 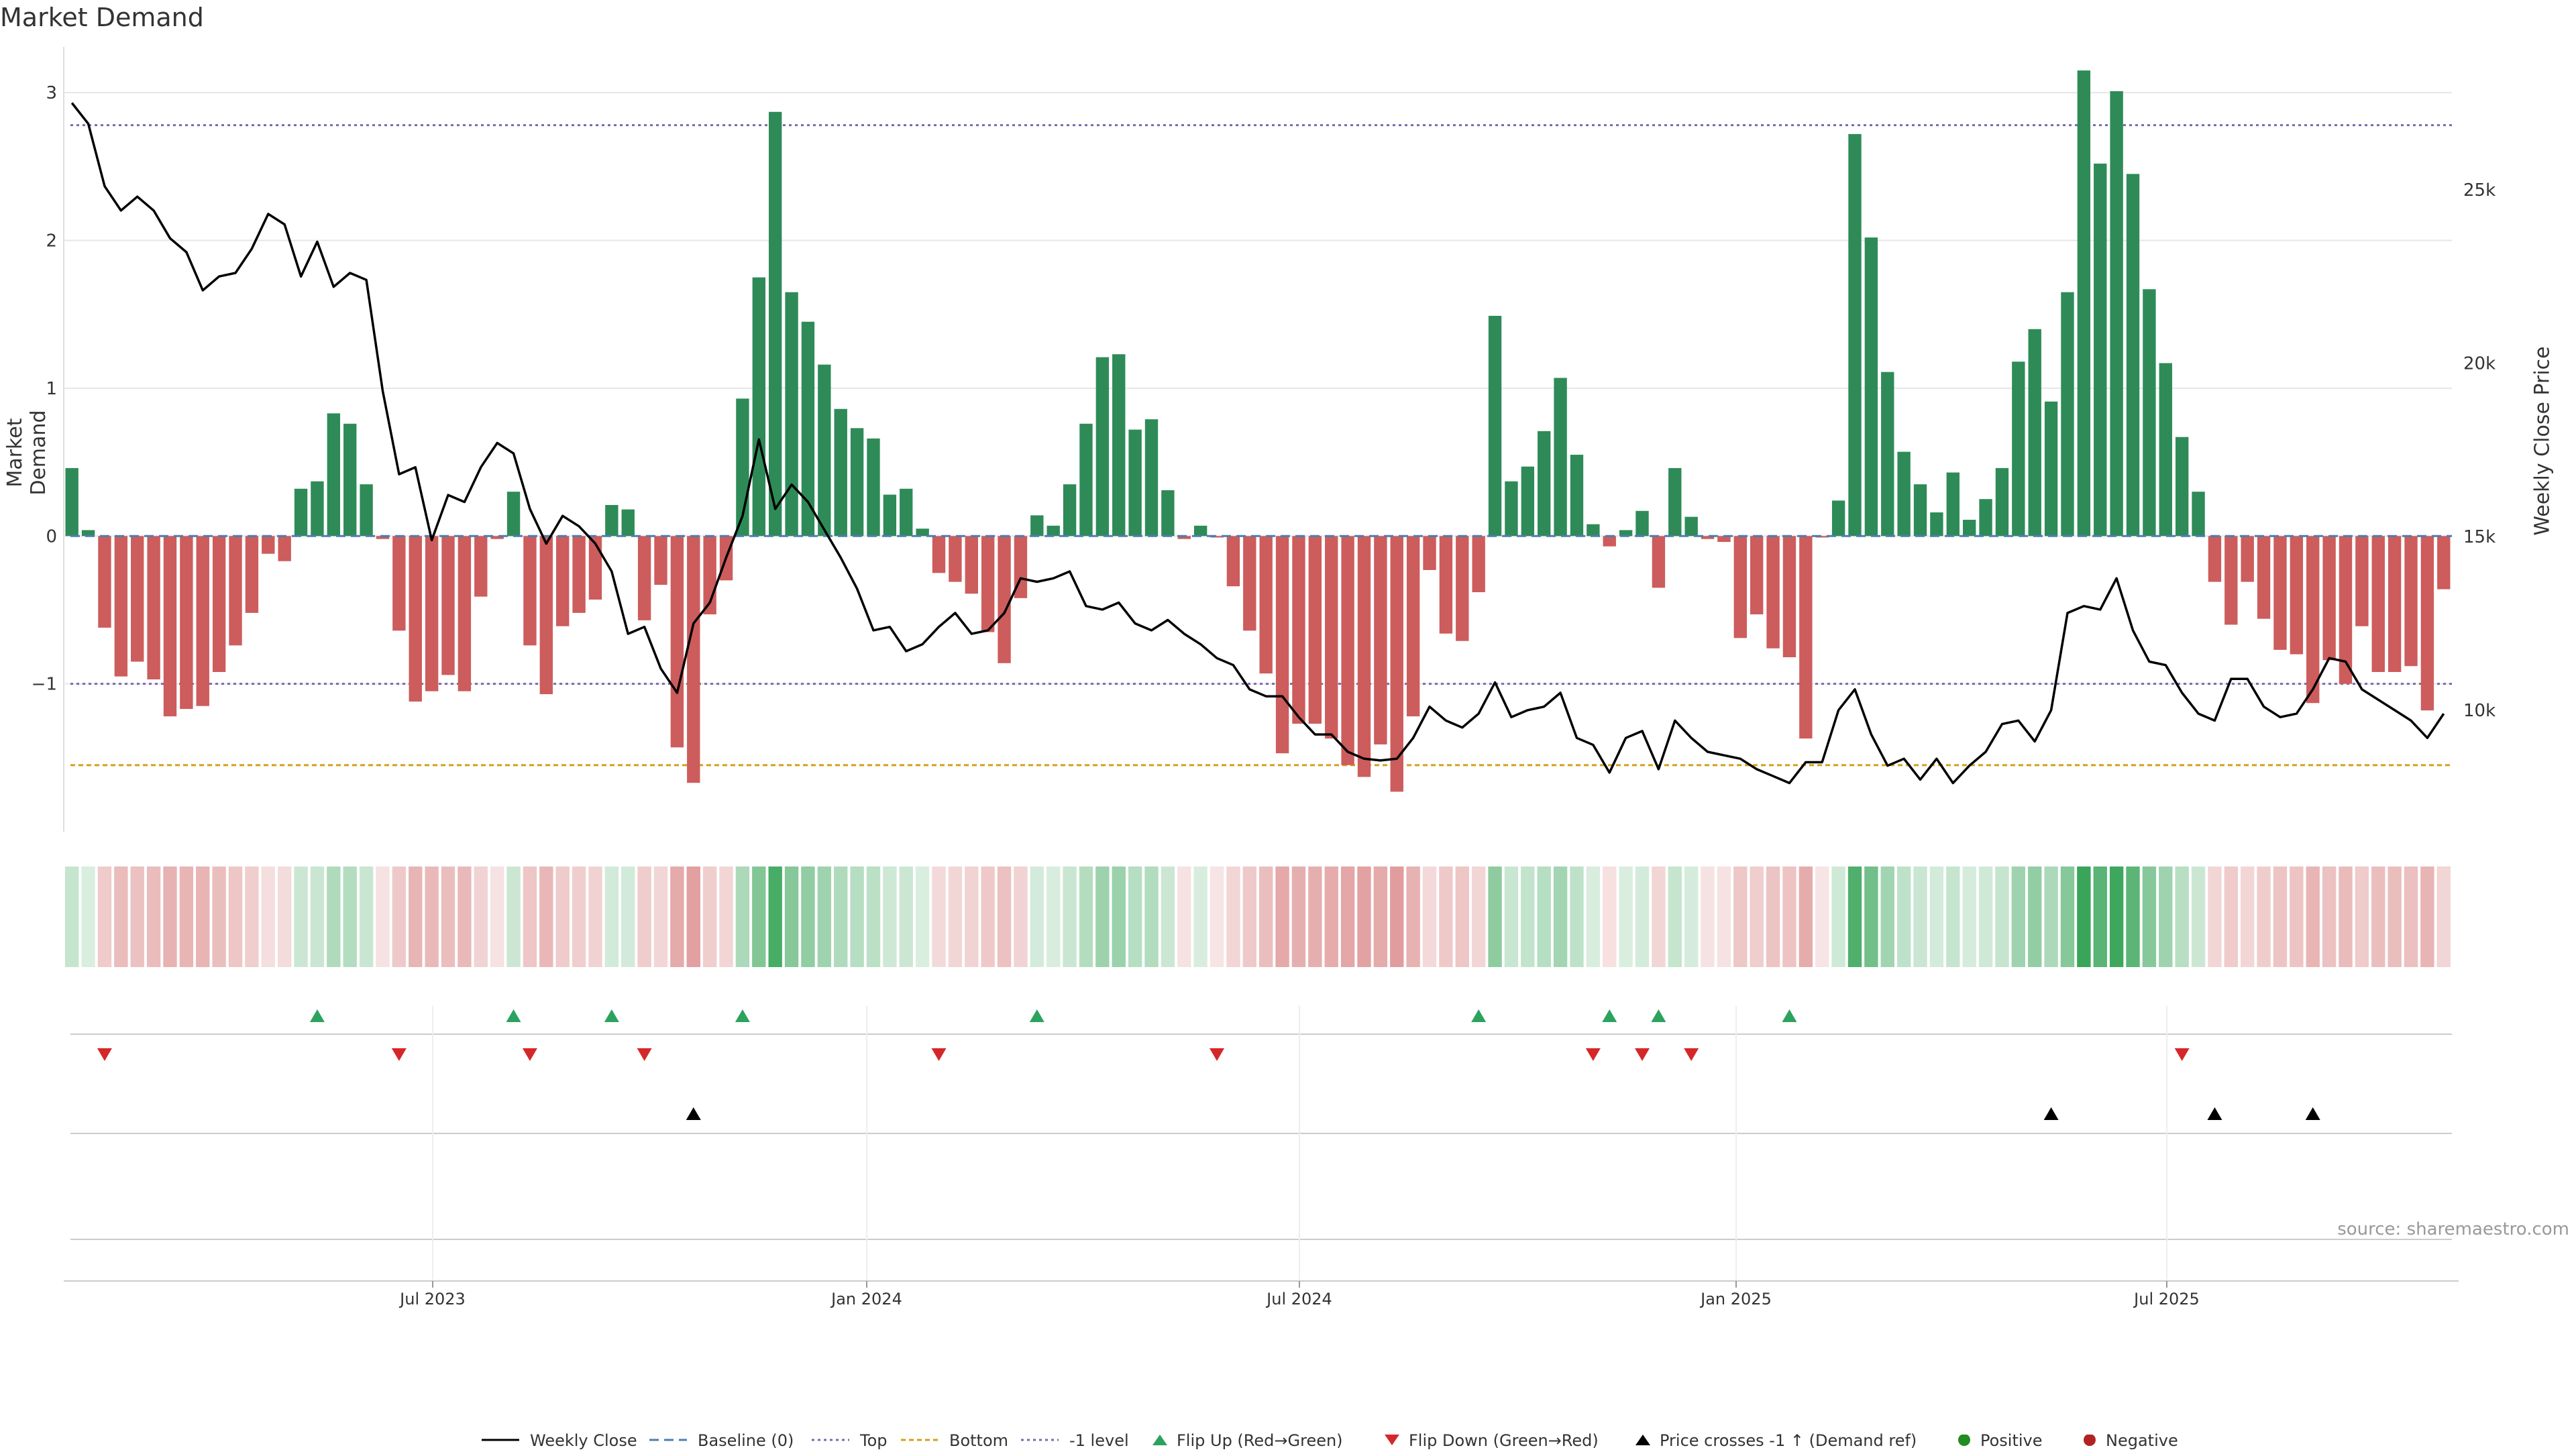 I want to click on y-tick-label: 2, so click(x=51, y=241).